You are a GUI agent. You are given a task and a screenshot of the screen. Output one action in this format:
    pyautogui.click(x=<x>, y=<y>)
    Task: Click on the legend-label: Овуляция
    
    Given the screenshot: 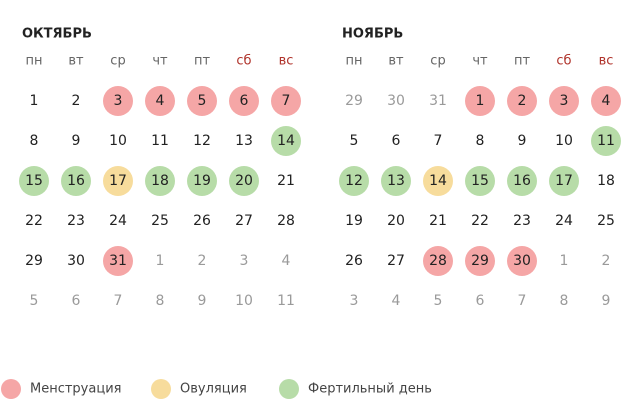 What is the action you would take?
    pyautogui.click(x=213, y=389)
    